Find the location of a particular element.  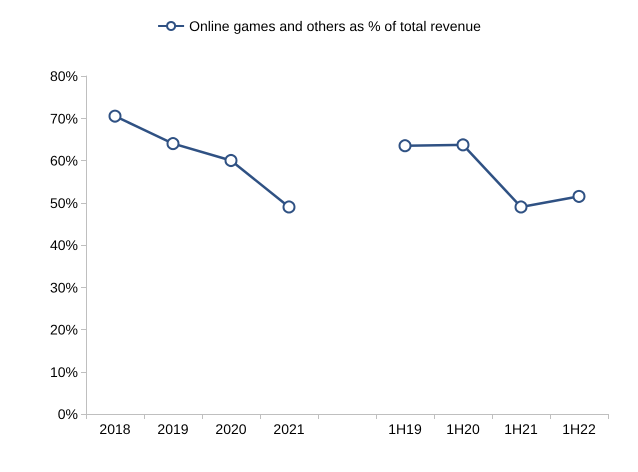

x-tick-label: 1H22 is located at coordinates (579, 429).